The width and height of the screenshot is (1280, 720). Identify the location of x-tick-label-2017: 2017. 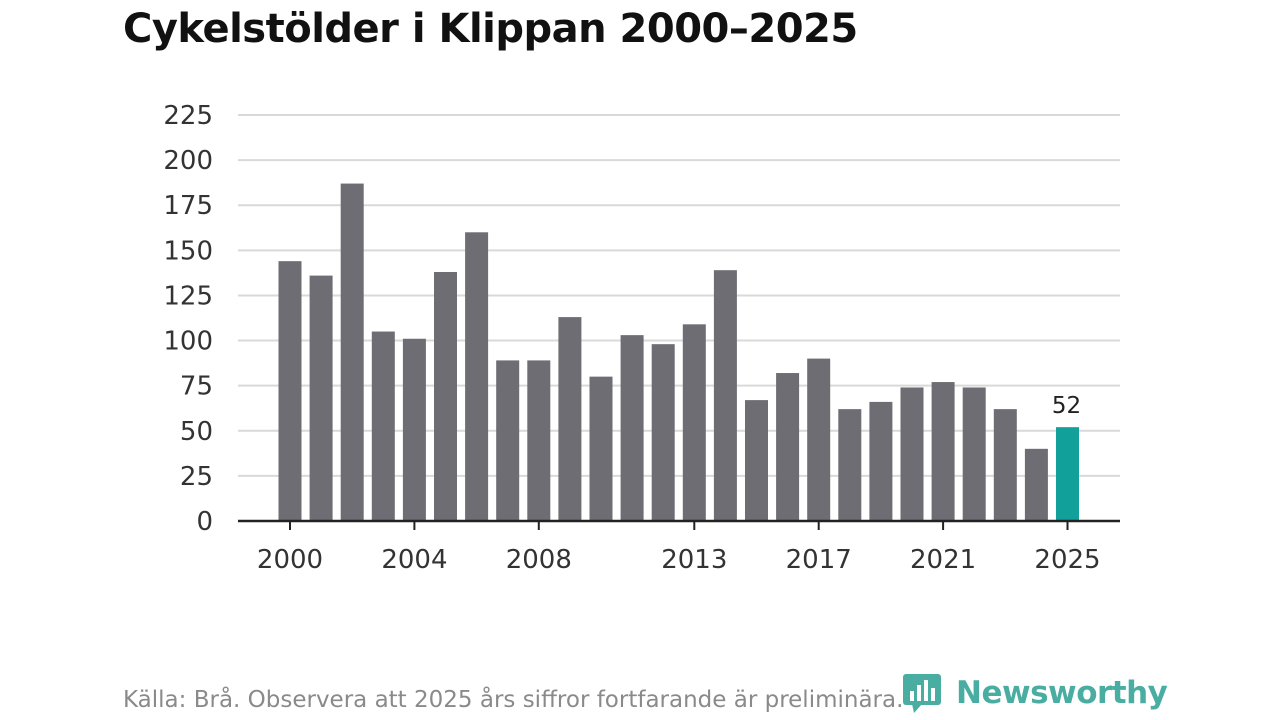
(819, 560).